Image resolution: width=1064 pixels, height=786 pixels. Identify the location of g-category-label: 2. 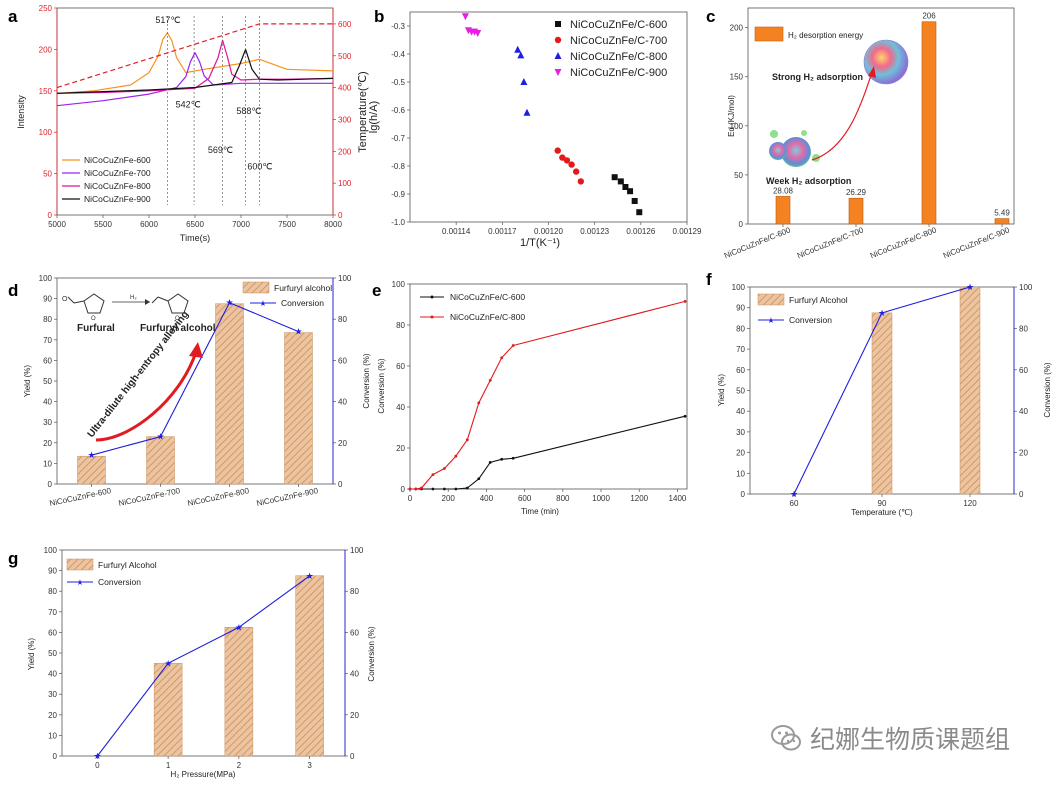
(239, 765).